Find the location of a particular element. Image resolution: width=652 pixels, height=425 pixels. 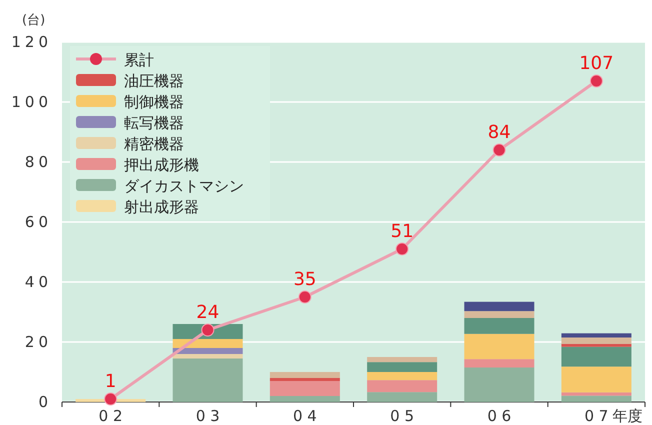

legend-label: 射出成形器 is located at coordinates (161, 207).